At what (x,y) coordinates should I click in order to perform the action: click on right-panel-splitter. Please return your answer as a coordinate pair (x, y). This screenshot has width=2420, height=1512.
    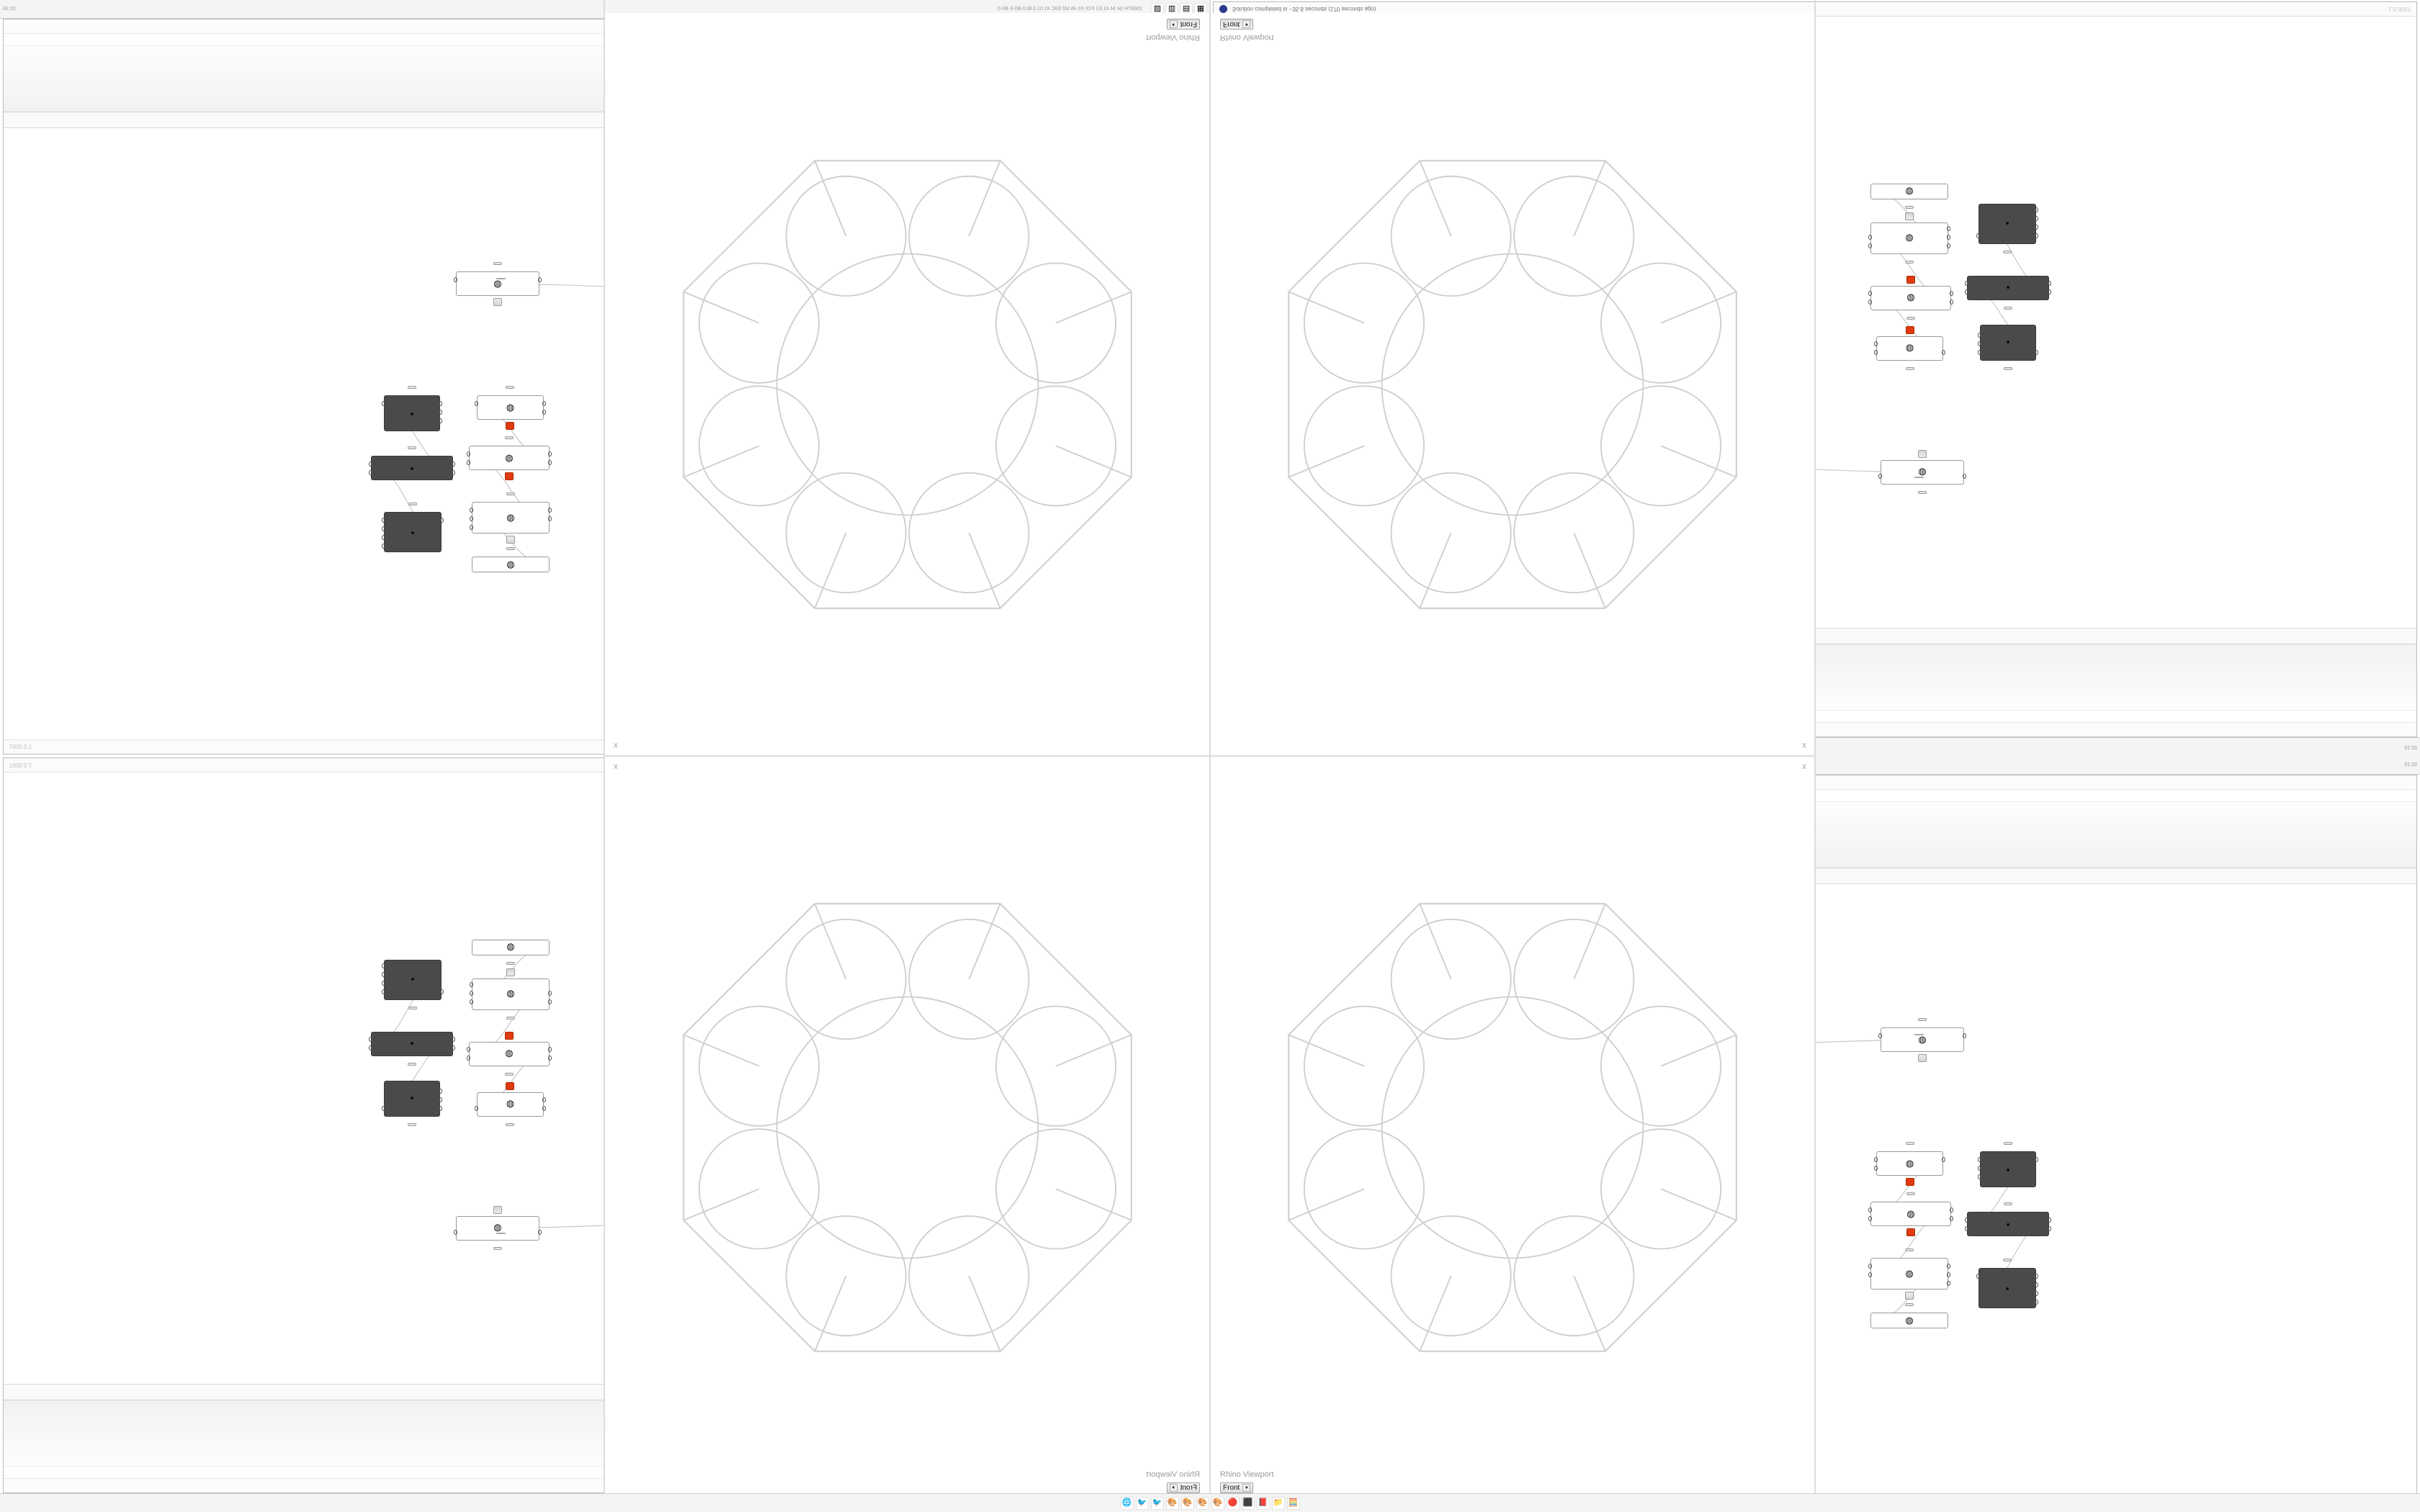
    Looking at the image, I should click on (1815, 756).